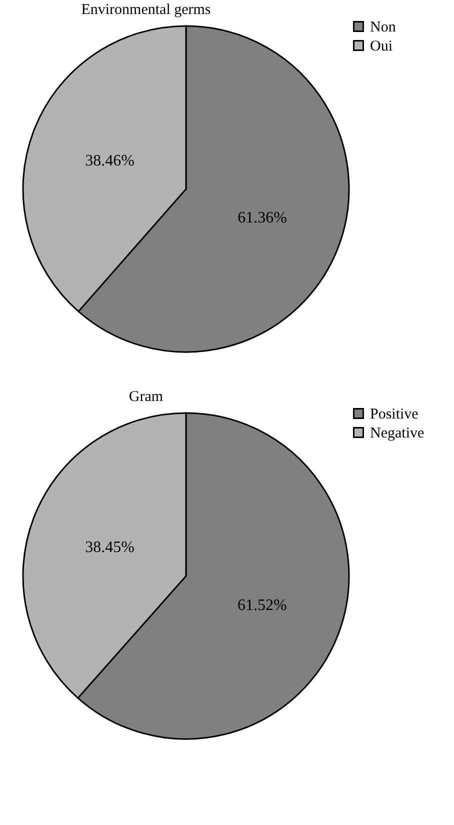 The image size is (454, 825). I want to click on legend-label: Non, so click(383, 28).